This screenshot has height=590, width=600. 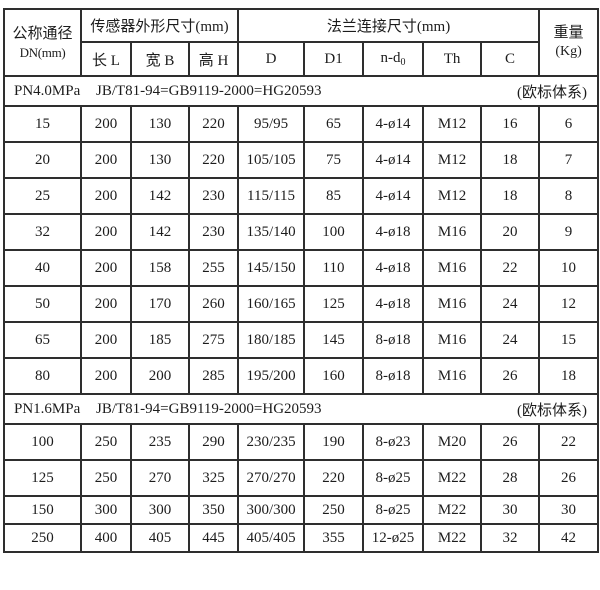 I want to click on cell-dn: 125, so click(x=42, y=478).